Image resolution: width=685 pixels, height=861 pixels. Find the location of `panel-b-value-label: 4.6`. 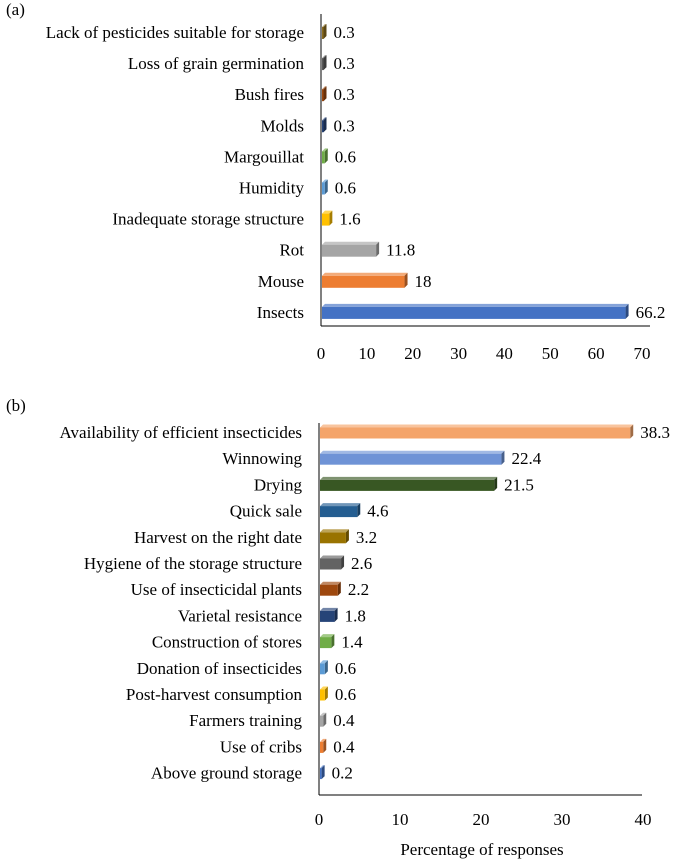

panel-b-value-label: 4.6 is located at coordinates (377, 511).